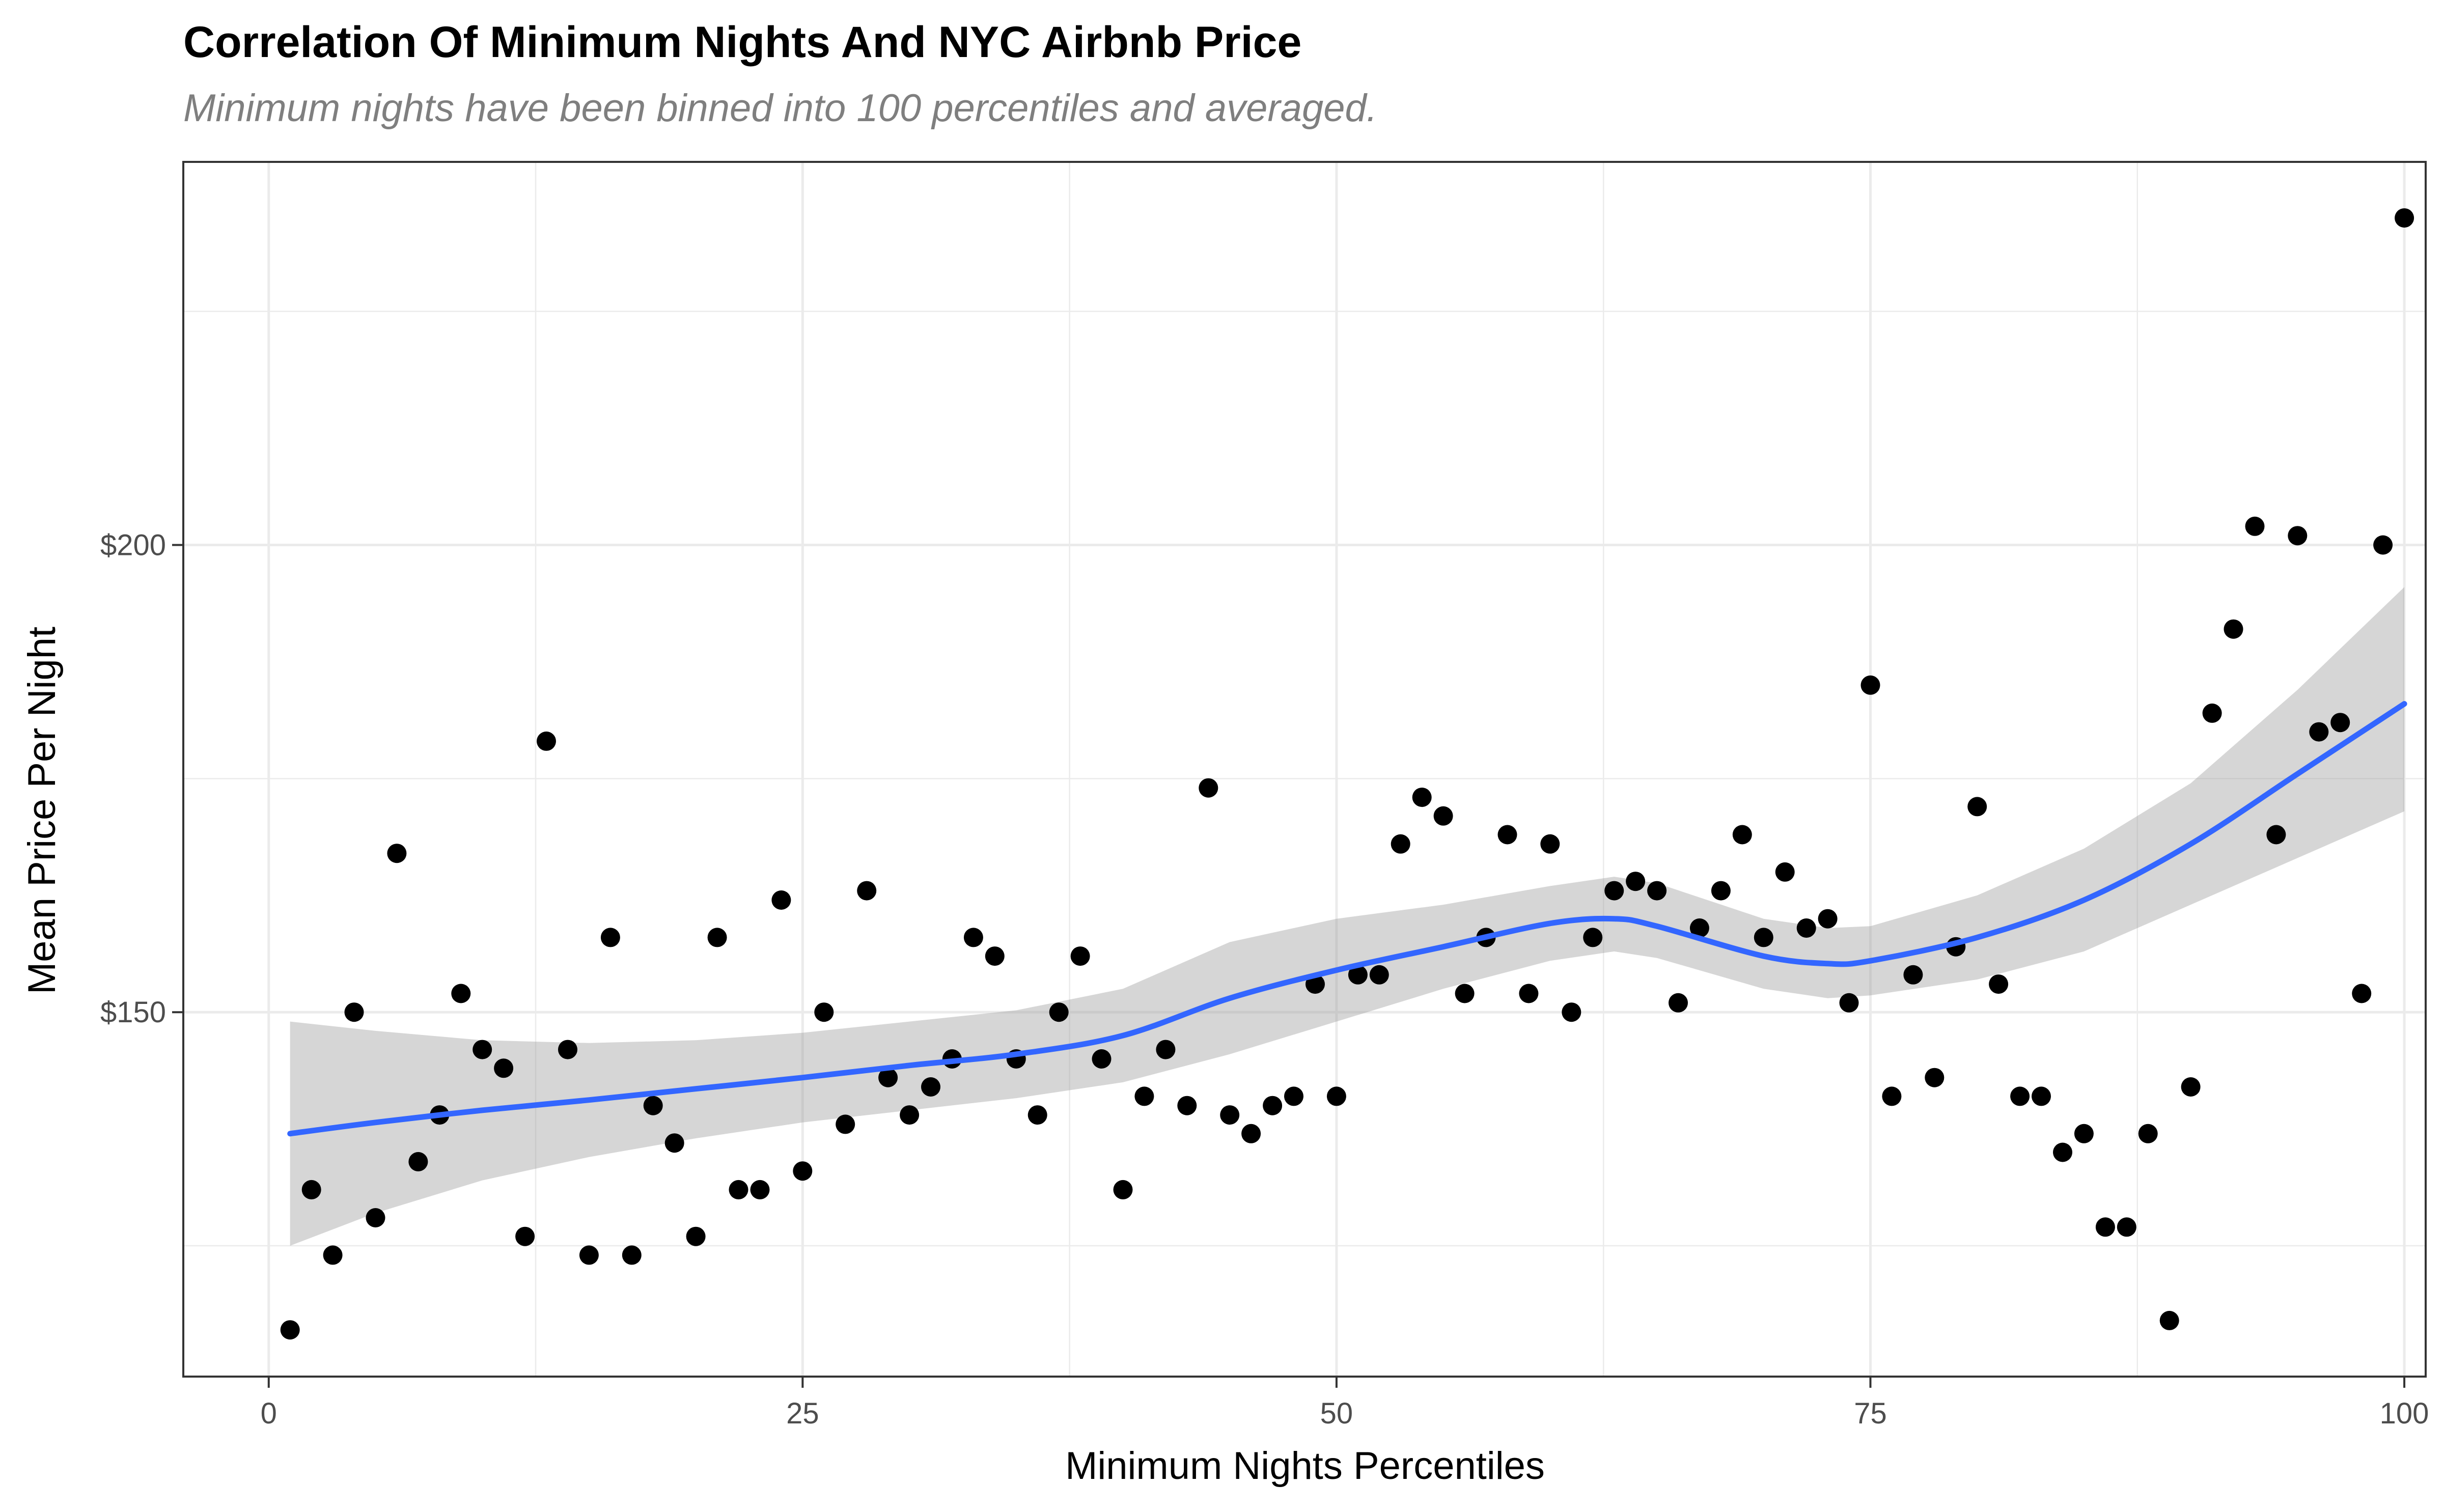  Describe the element at coordinates (1336, 1413) in the screenshot. I see `x-tick-label: 50` at that location.